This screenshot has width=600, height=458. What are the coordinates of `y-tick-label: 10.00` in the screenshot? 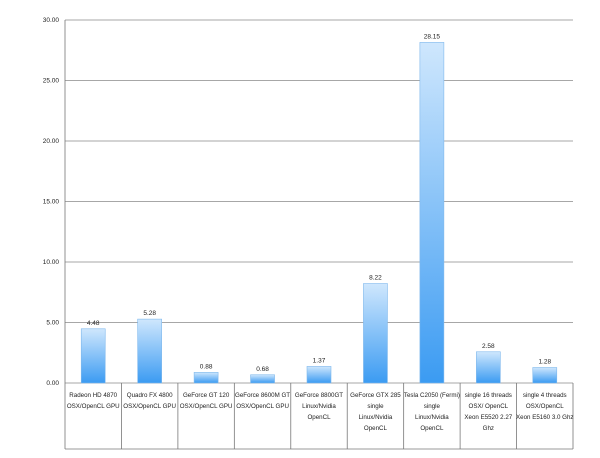 It's located at (51, 262).